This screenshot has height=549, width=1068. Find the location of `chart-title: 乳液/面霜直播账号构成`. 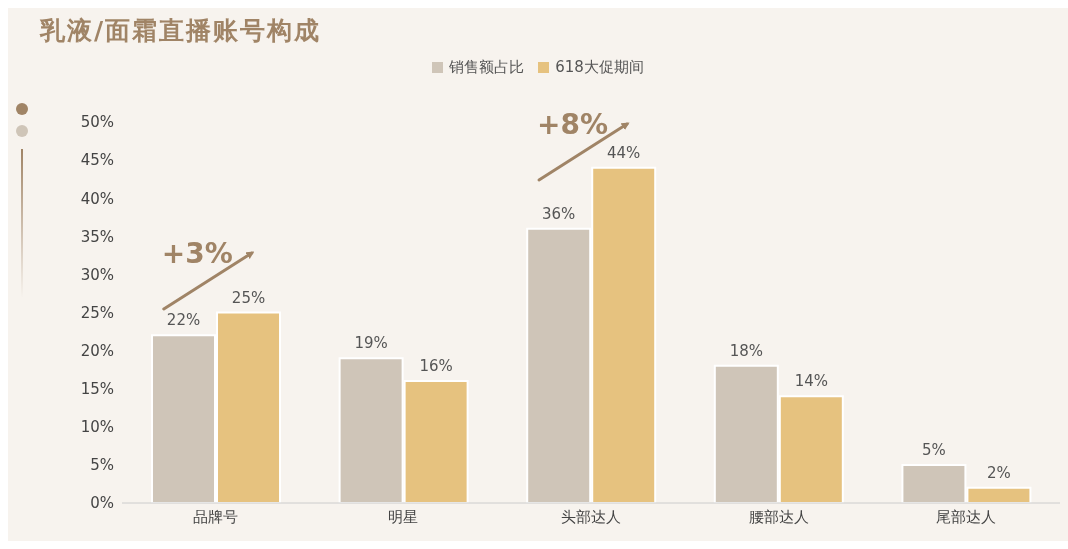

chart-title: 乳液/面霜直播账号构成 is located at coordinates (181, 31).